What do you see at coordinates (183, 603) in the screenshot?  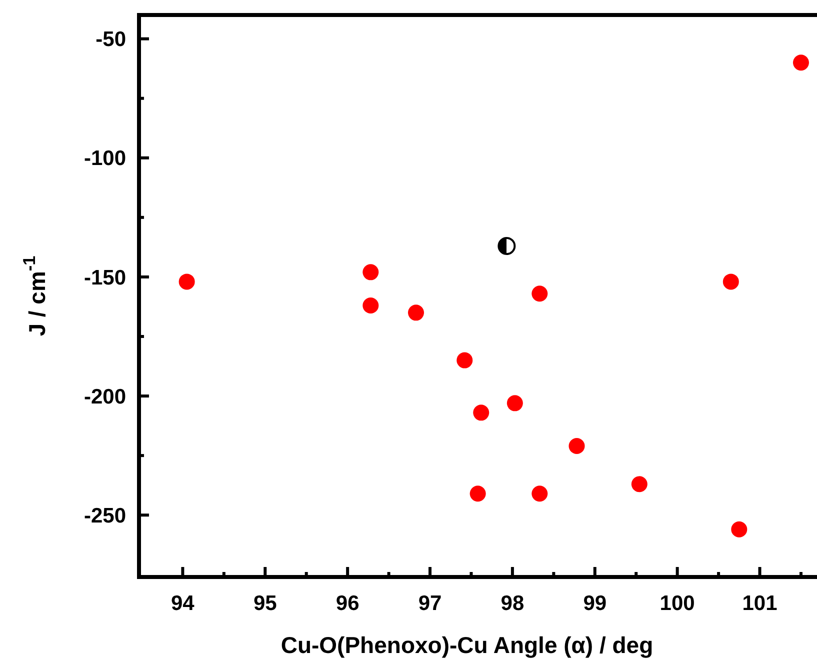 I see `x-tick-label: 94` at bounding box center [183, 603].